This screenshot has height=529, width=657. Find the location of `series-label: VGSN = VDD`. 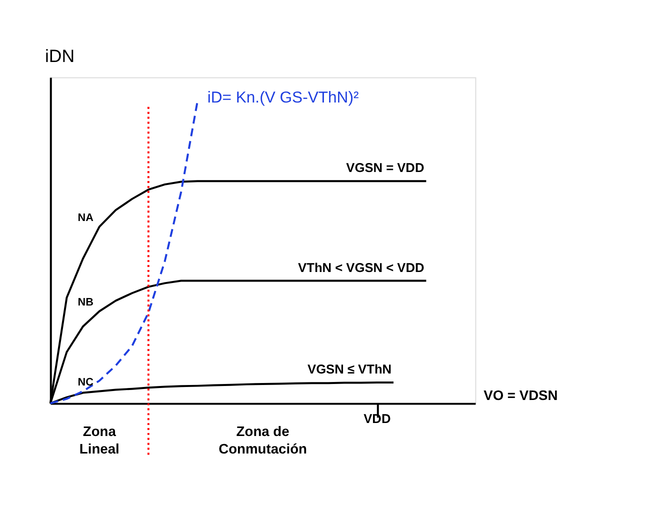

series-label: VGSN = VDD is located at coordinates (385, 168).